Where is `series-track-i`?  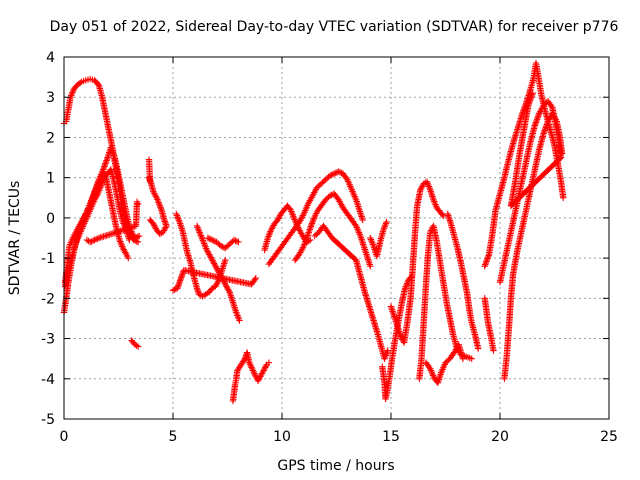
series-track-i is located at coordinates (214, 264).